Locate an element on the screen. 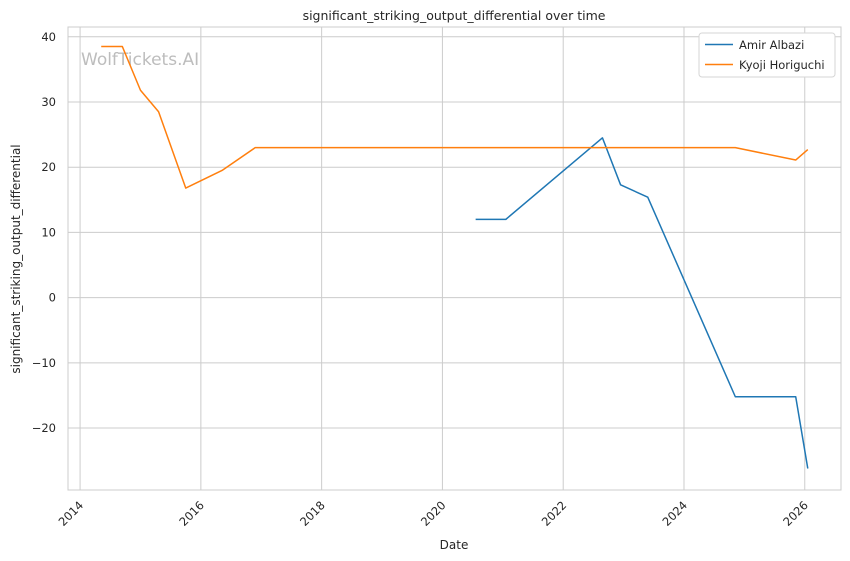  x-axis-label: Date is located at coordinates (454, 545).